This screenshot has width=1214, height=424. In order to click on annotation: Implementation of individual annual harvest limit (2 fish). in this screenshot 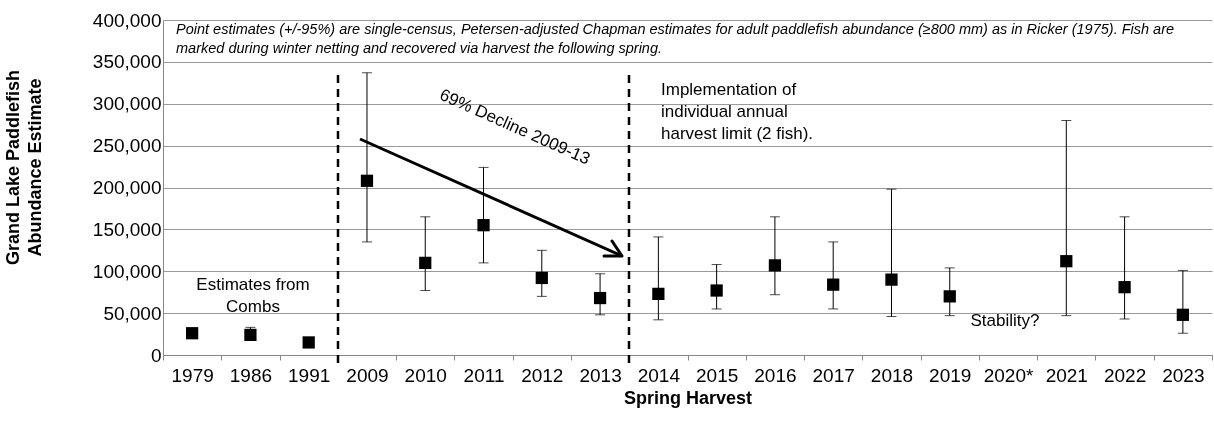, I will do `click(737, 112)`.